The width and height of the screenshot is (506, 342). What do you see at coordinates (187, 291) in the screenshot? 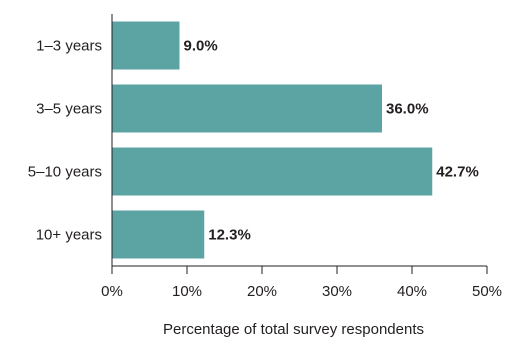
I see `x-tick-label: 10%` at bounding box center [187, 291].